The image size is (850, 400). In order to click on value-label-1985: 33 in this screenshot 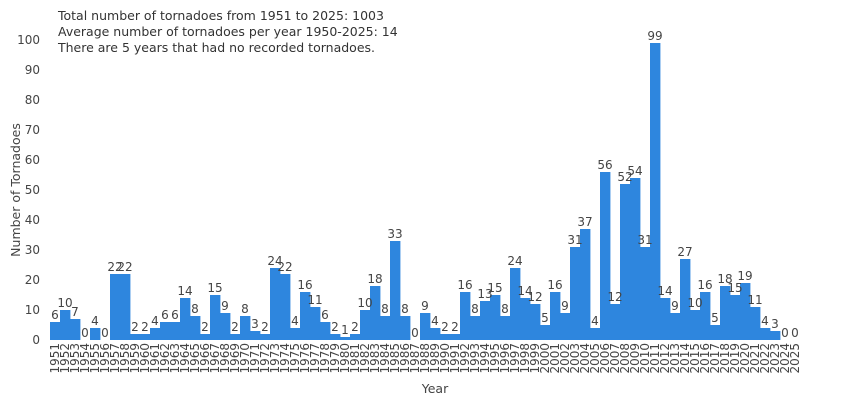, I will do `click(394, 234)`.